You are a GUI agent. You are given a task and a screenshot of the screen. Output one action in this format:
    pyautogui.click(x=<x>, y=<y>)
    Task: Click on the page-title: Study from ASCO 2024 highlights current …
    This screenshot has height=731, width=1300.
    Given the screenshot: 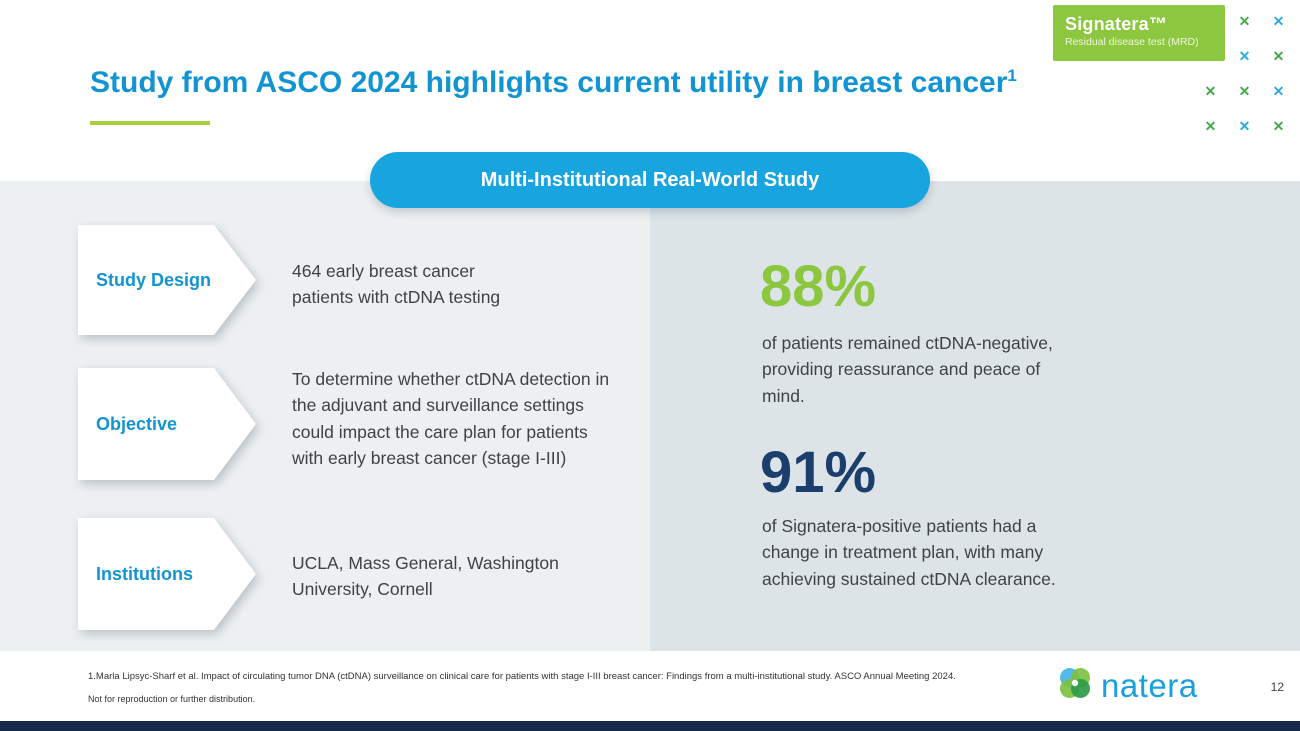 What is the action you would take?
    pyautogui.click(x=553, y=83)
    